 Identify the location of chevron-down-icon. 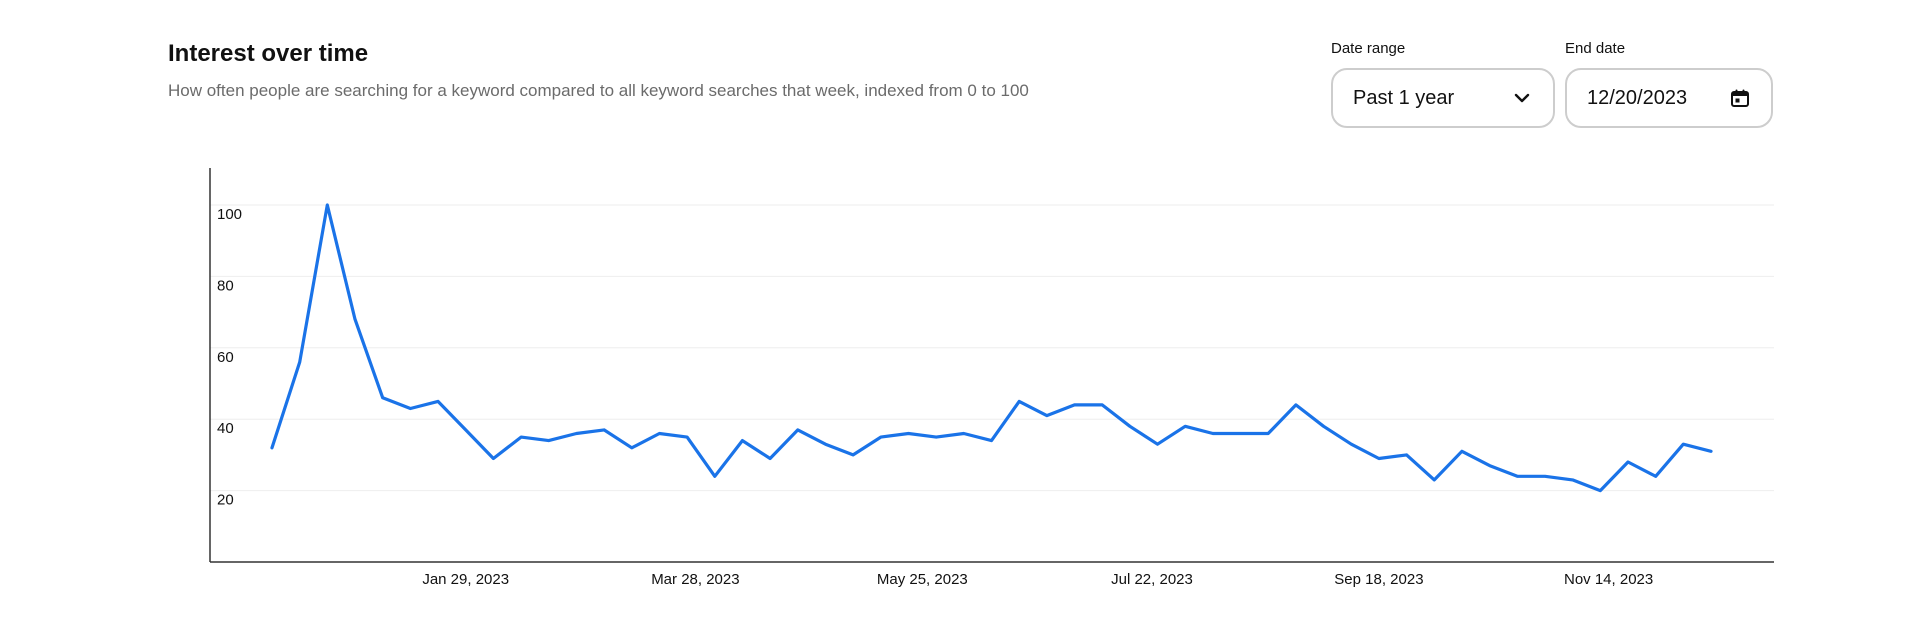
(1522, 98).